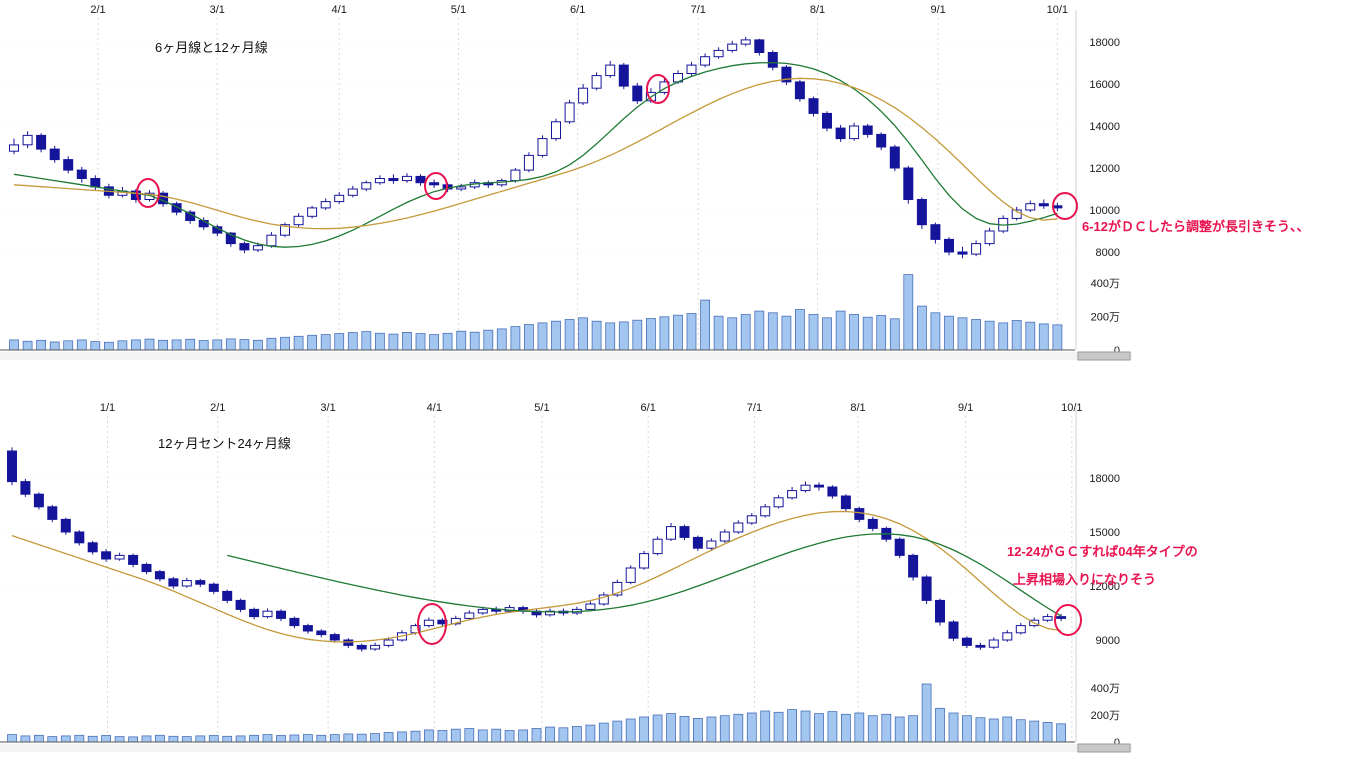 The width and height of the screenshot is (1366, 768). I want to click on date-label: 4/1, so click(339, 10).